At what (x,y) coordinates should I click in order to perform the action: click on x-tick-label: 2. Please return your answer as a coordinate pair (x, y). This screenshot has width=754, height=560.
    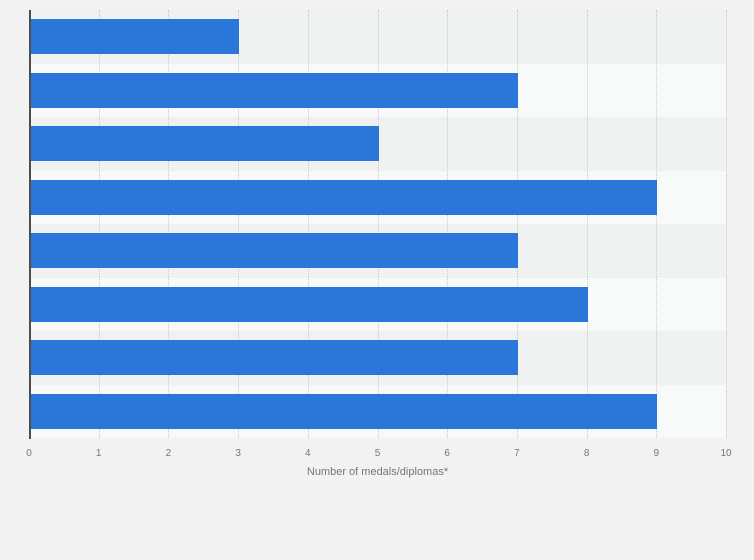
    Looking at the image, I should click on (168, 453).